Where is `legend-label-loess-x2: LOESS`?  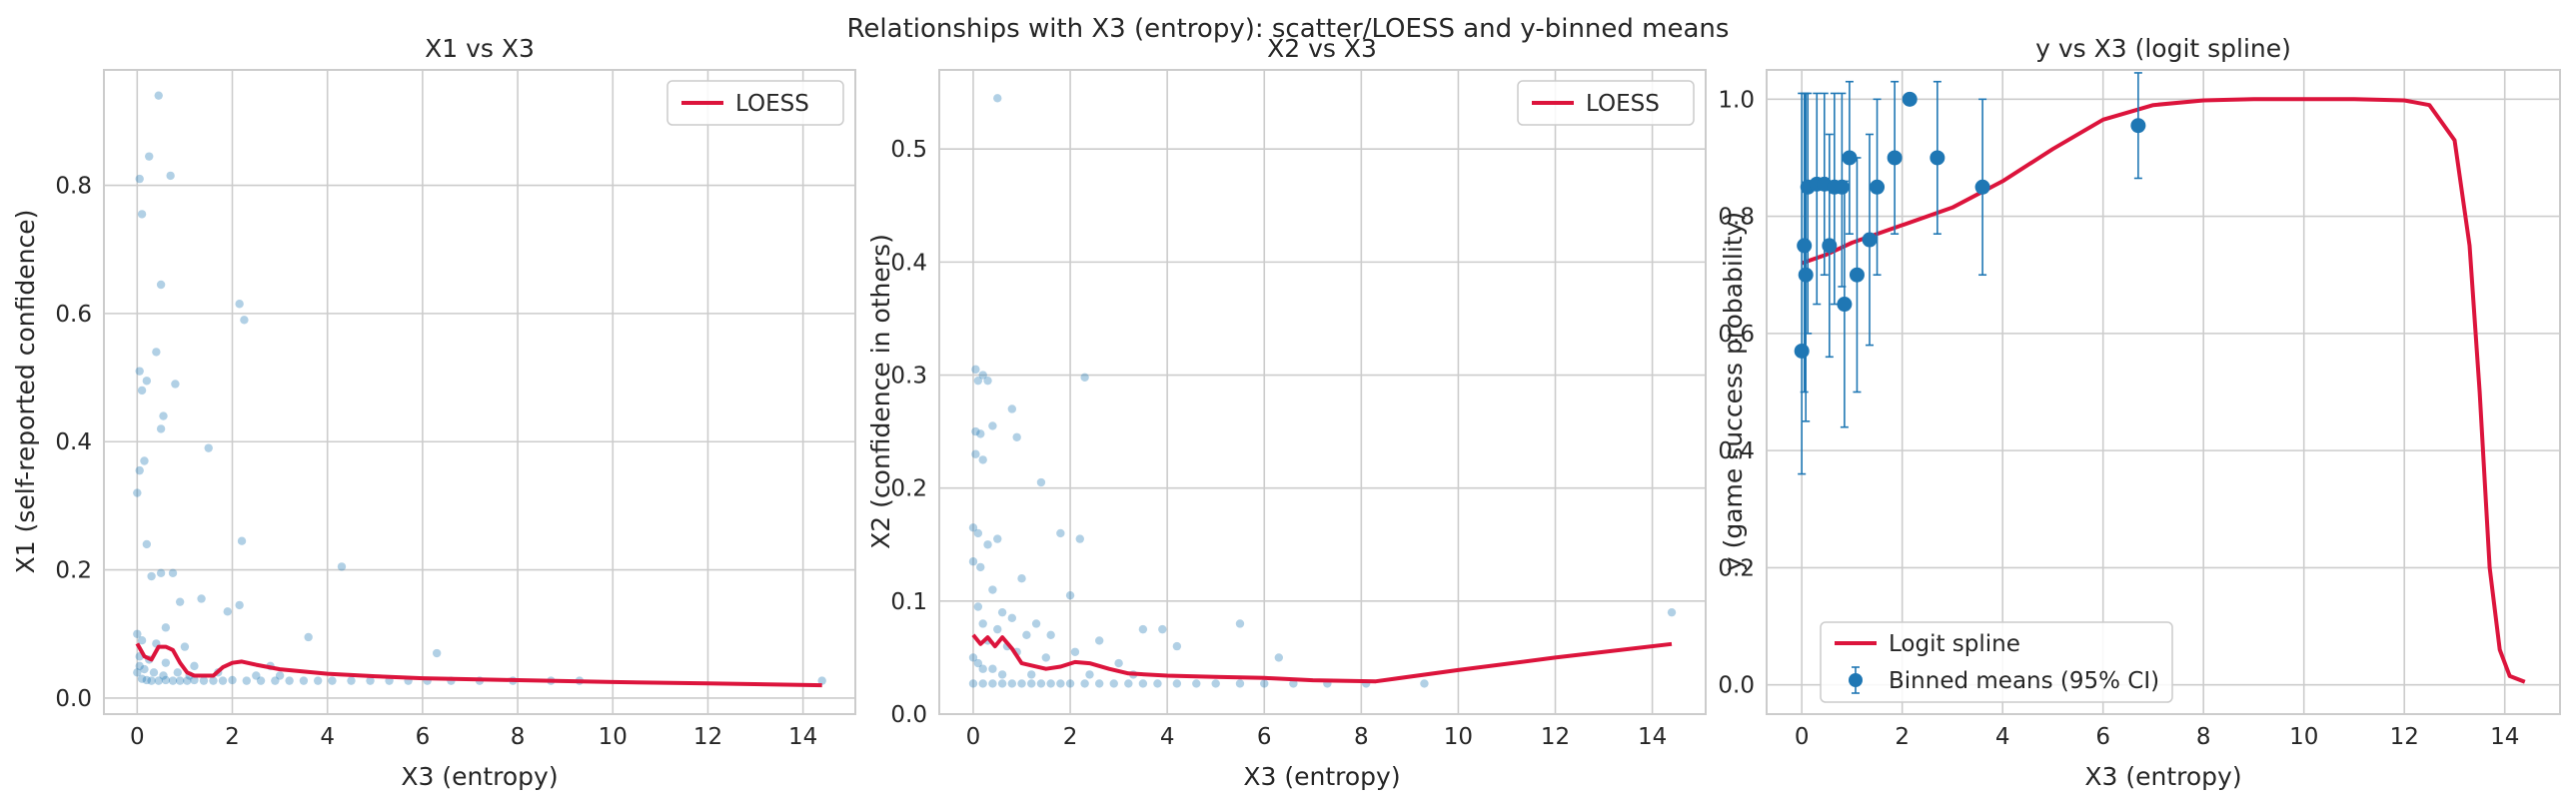 legend-label-loess-x2: LOESS is located at coordinates (1623, 104).